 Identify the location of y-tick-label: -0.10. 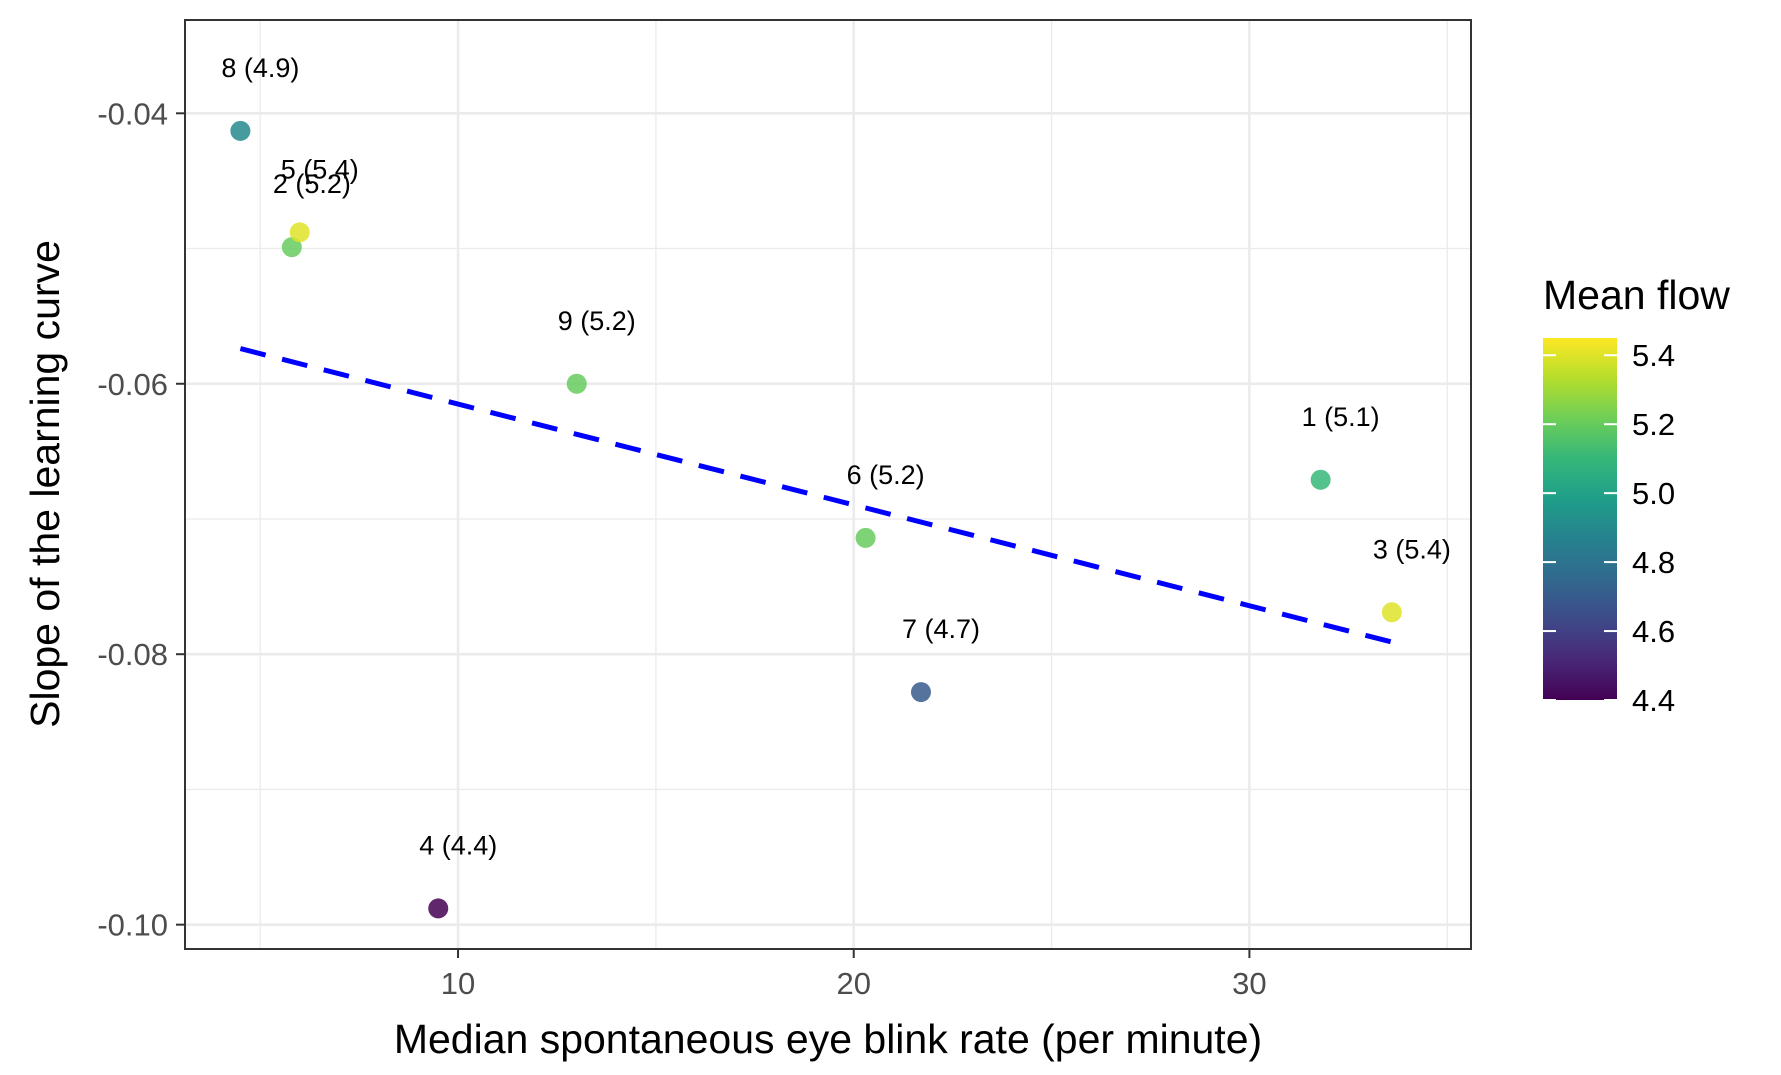
(132, 925).